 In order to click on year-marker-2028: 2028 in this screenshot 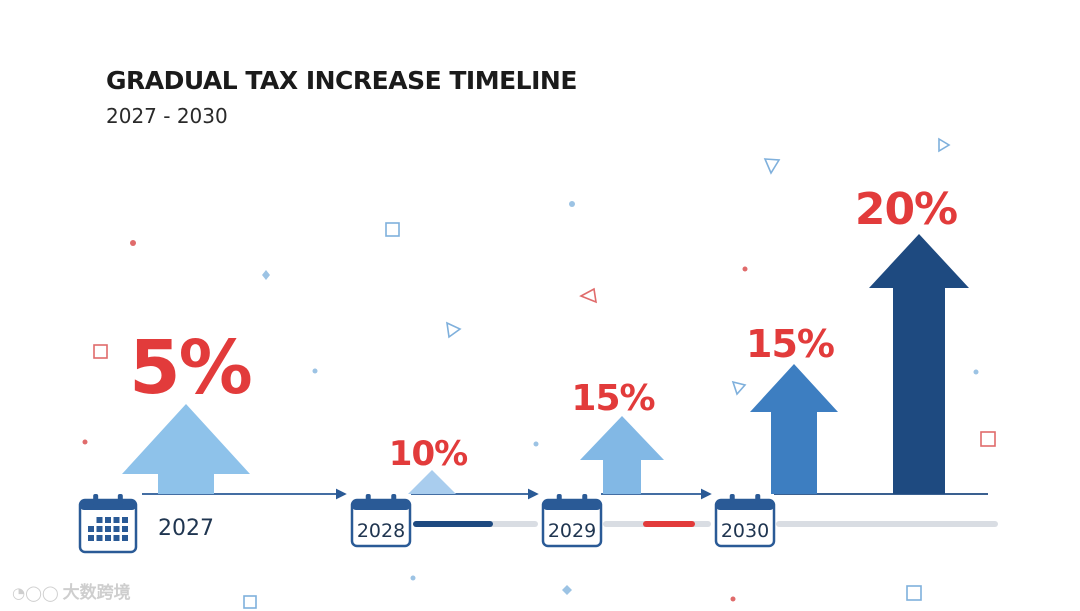, I will do `click(381, 521)`.